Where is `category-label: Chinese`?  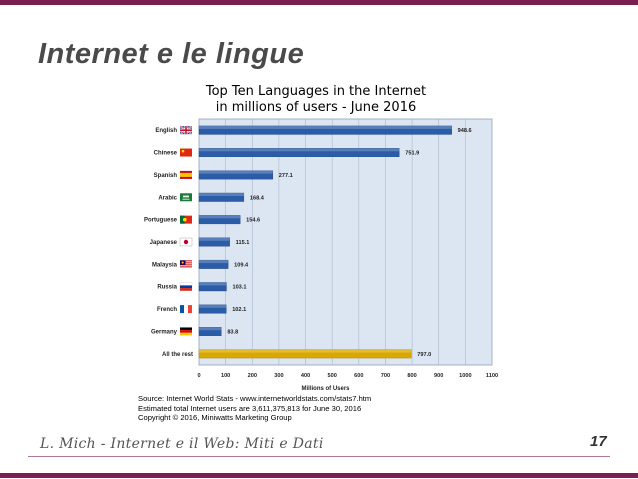
category-label: Chinese is located at coordinates (166, 154).